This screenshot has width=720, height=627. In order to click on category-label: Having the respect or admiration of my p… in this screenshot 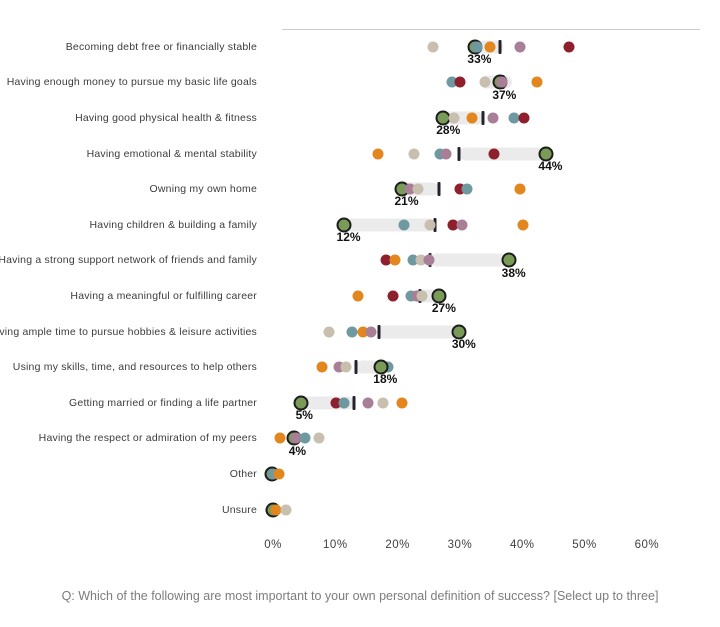, I will do `click(130, 439)`.